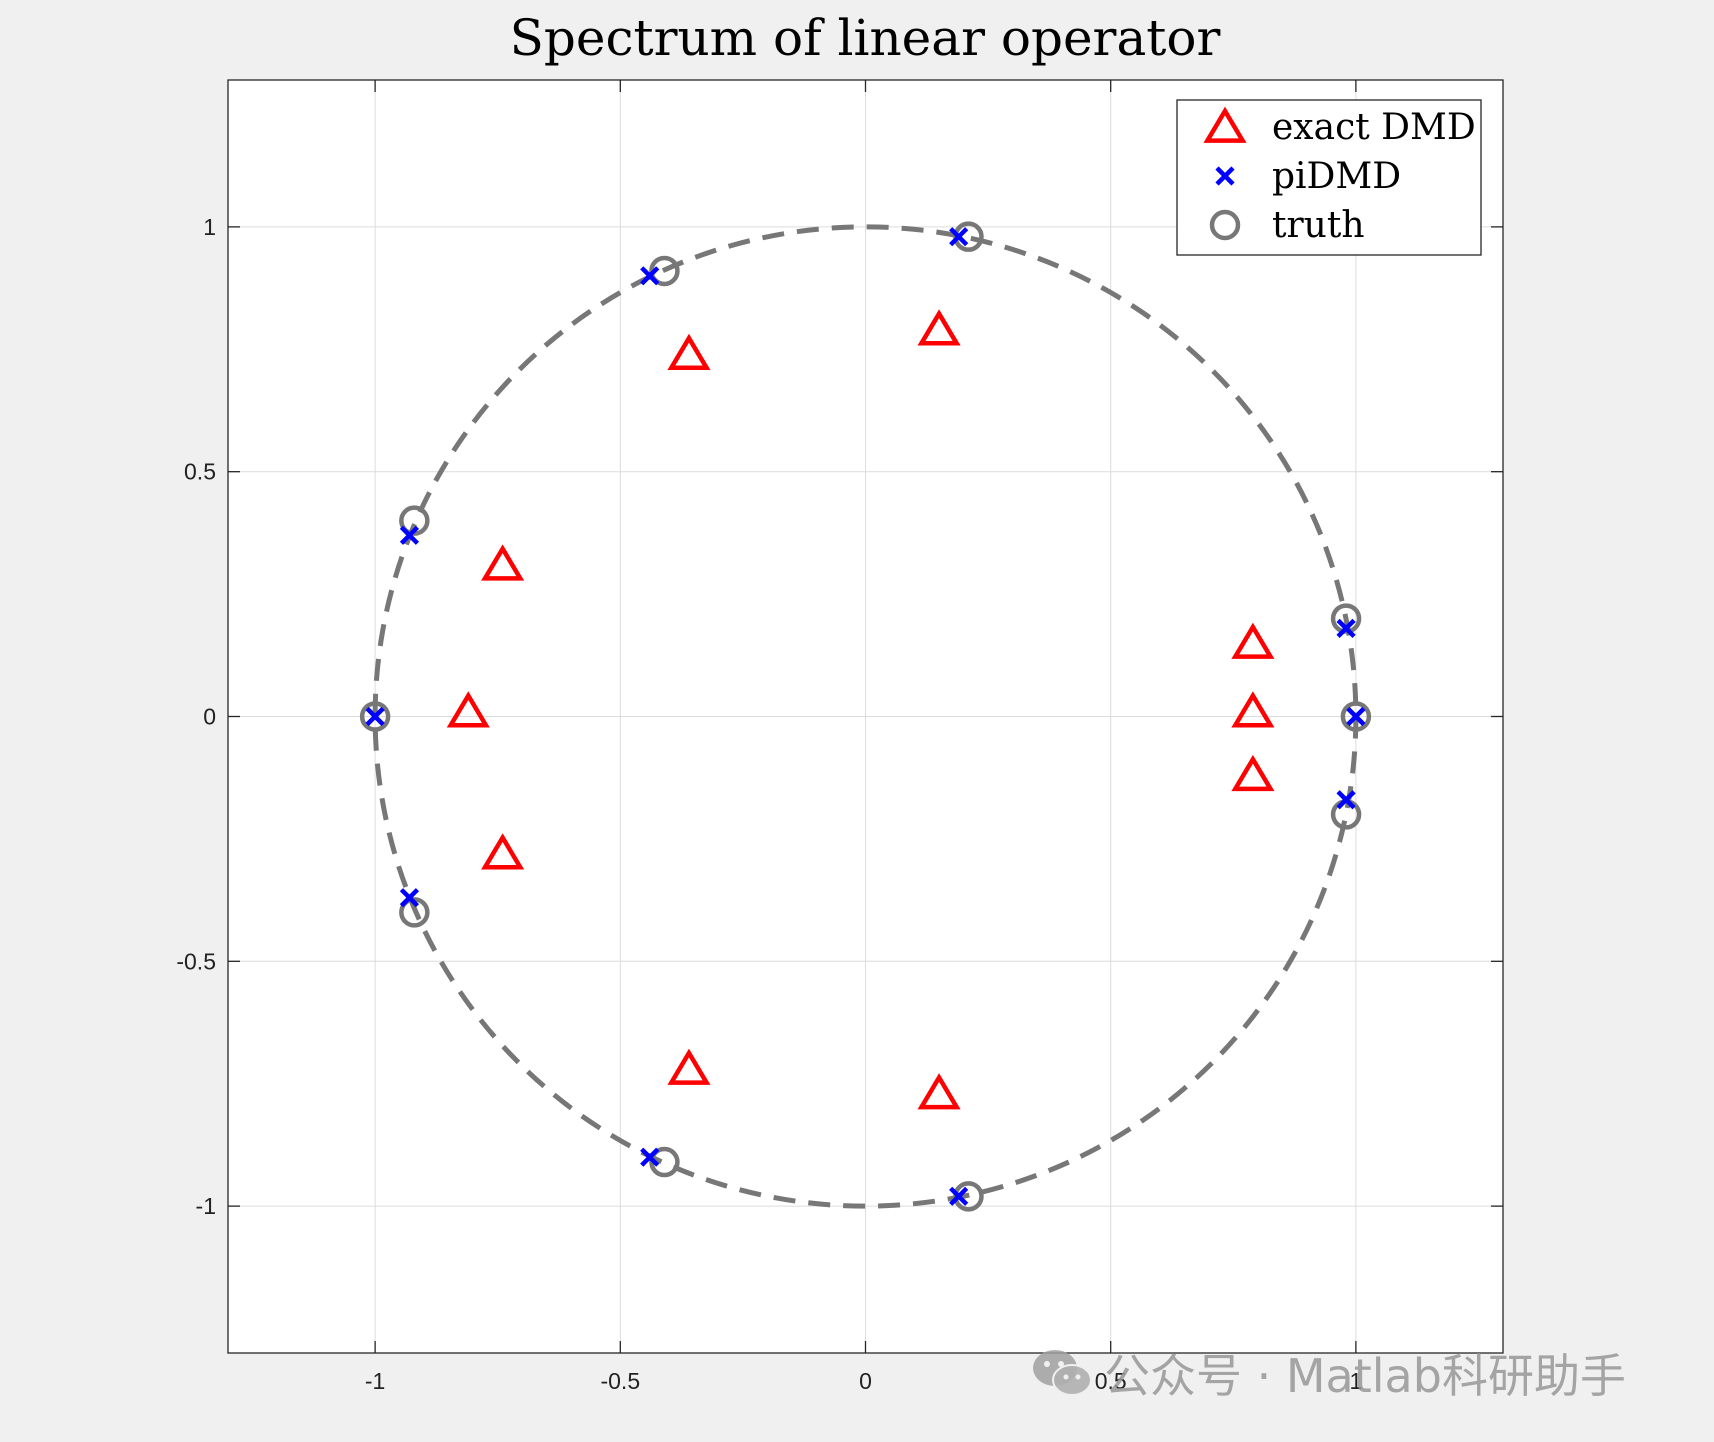 This screenshot has height=1442, width=1714. Describe the element at coordinates (200, 472) in the screenshot. I see `y-tick-label: 0.5` at that location.